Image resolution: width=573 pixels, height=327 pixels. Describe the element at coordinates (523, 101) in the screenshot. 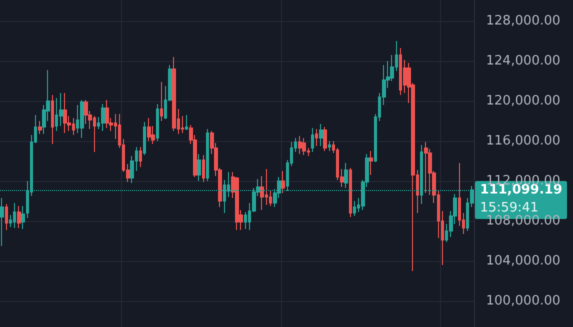

I see `y-tick-label: 120,000.00` at that location.